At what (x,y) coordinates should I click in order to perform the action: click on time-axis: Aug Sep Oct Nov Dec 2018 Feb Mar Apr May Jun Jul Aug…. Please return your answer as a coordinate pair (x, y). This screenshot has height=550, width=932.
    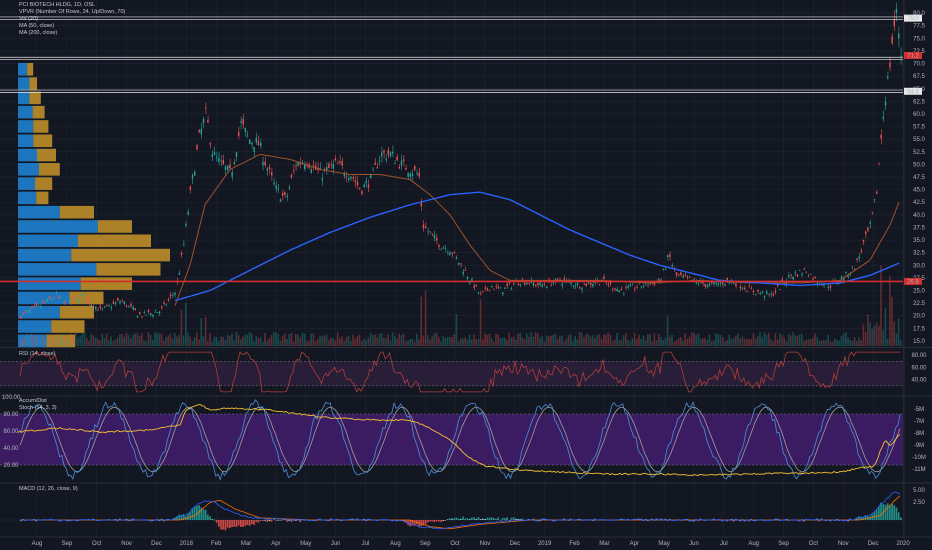
    Looking at the image, I should click on (471, 544).